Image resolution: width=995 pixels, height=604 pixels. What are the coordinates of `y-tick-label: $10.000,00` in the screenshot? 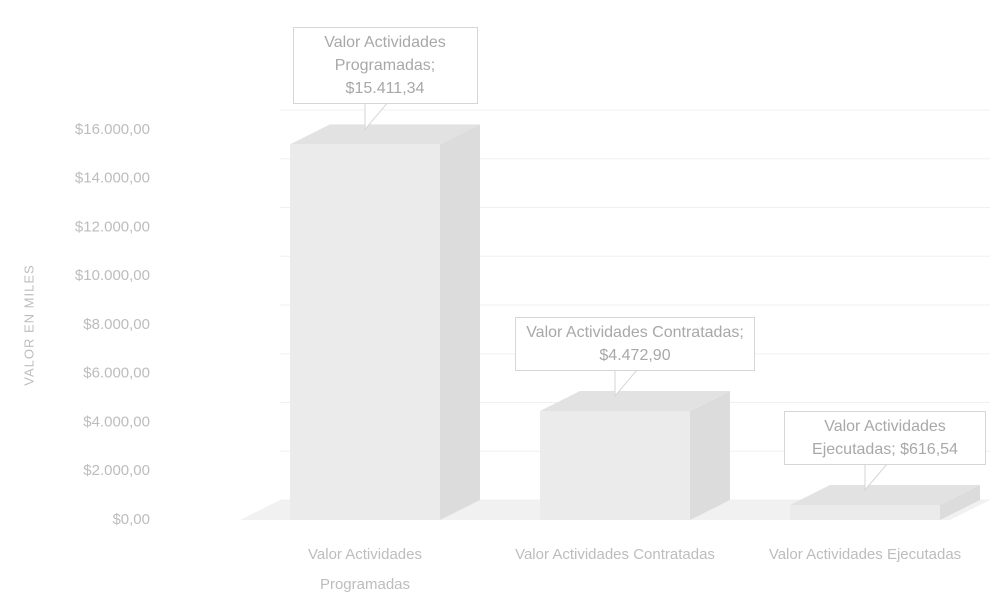 It's located at (112, 275).